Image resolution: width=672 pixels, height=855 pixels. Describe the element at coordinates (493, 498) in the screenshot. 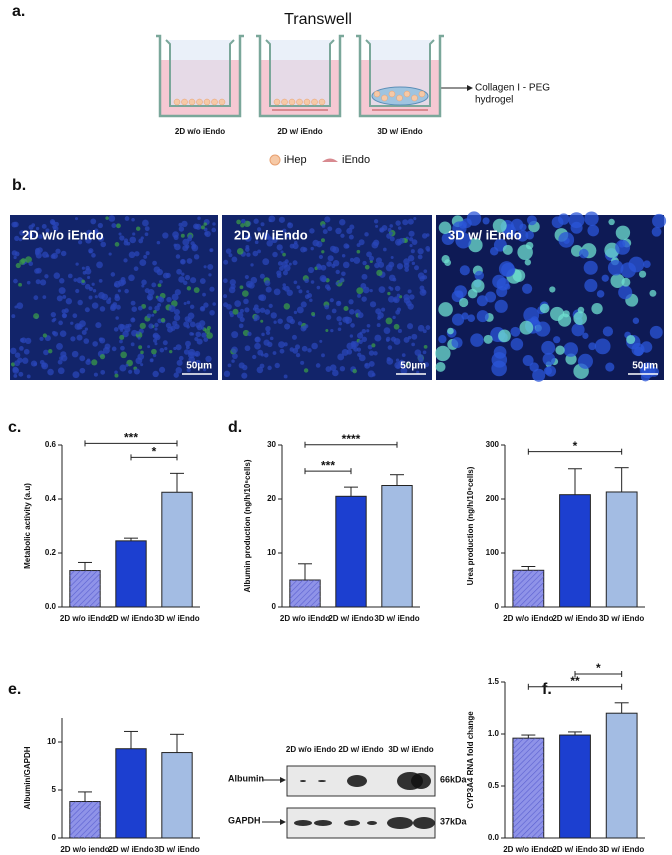

I see `y-tick-label: 200` at that location.